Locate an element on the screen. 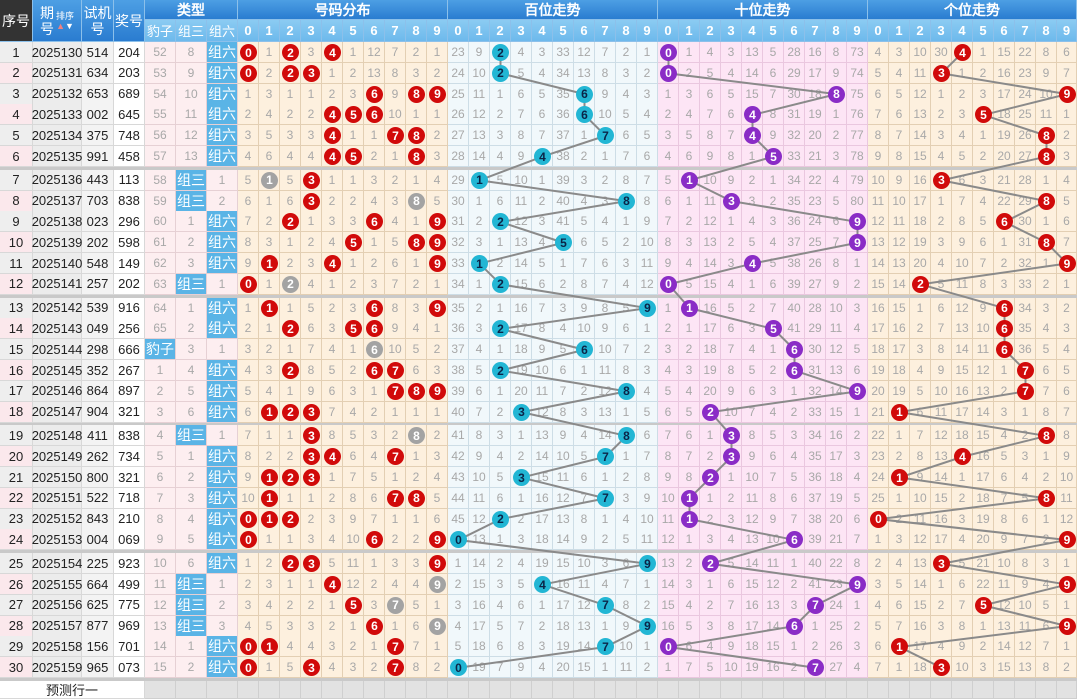  tens-cell: 20 is located at coordinates (815, 136).